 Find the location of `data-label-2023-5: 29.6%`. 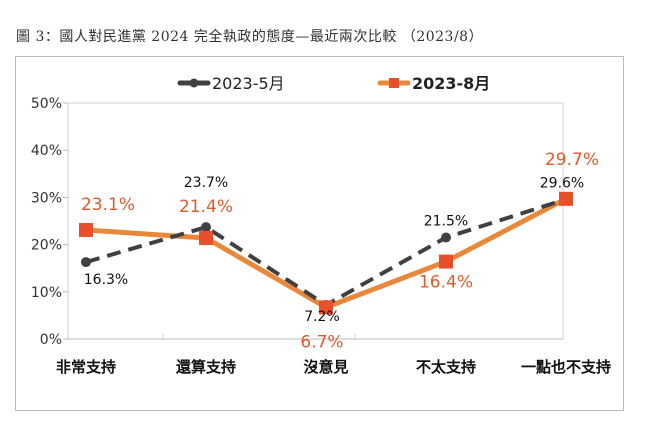

data-label-2023-5: 29.6% is located at coordinates (562, 183).